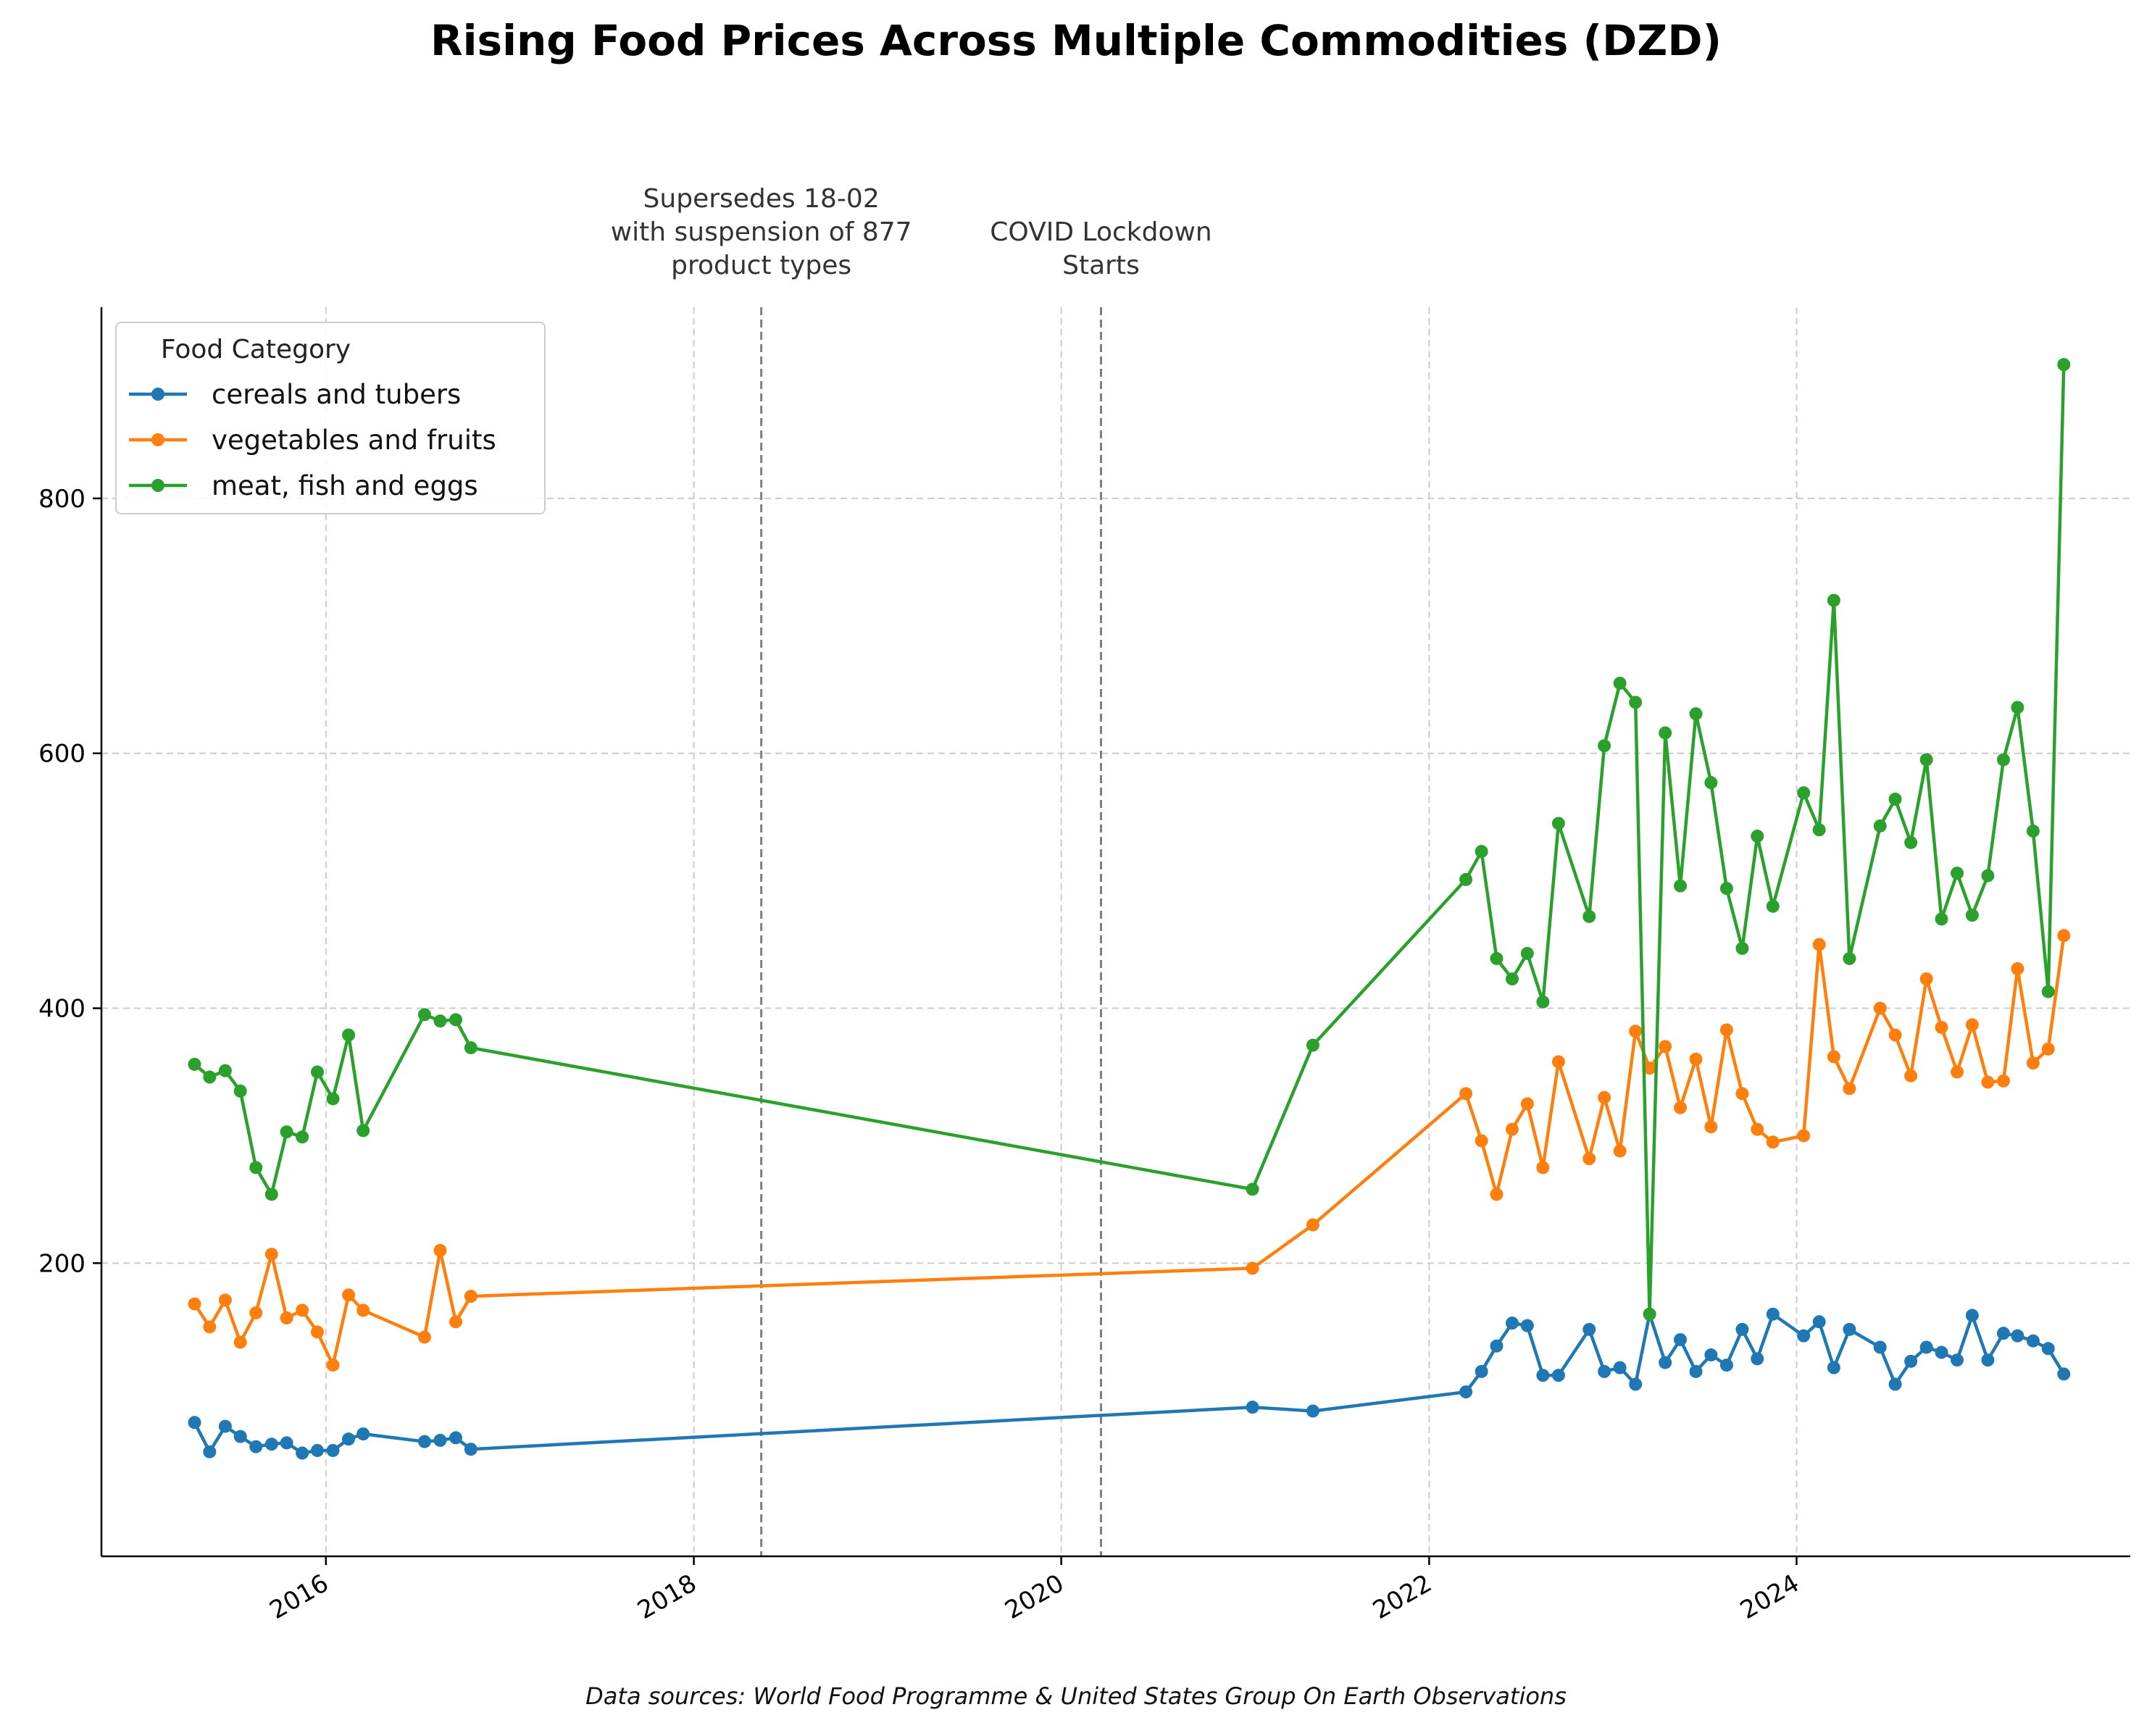  Describe the element at coordinates (761, 232) in the screenshot. I see `event-label: with suspension of 877` at that location.